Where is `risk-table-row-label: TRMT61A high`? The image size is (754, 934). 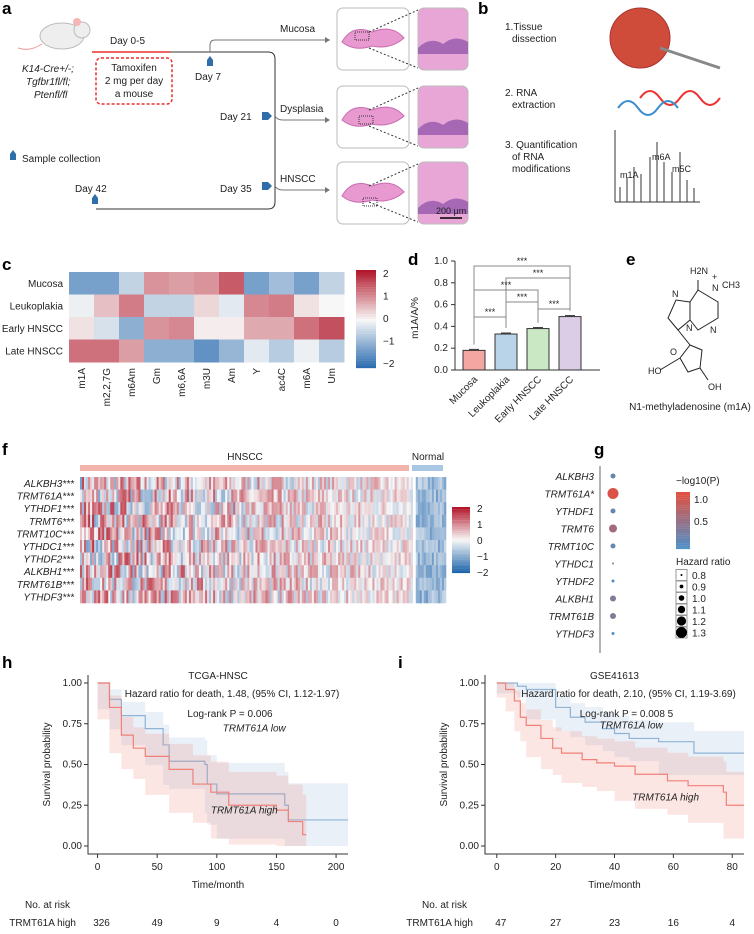
risk-table-row-label: TRMT61A high is located at coordinates (439, 923).